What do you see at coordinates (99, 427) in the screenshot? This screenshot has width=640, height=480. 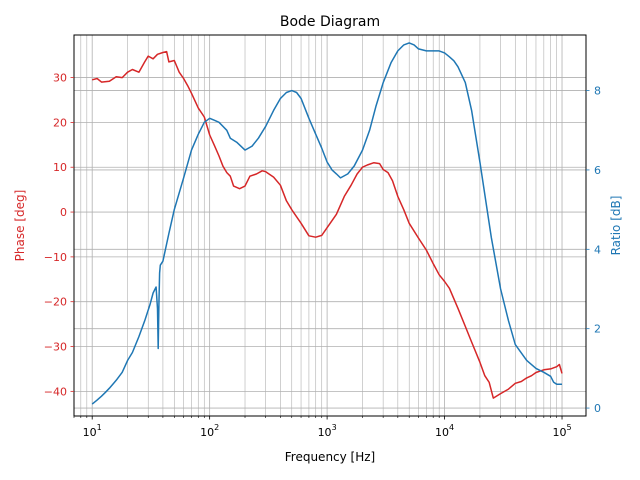 I see `x-tick-label-exponent: 1` at bounding box center [99, 427].